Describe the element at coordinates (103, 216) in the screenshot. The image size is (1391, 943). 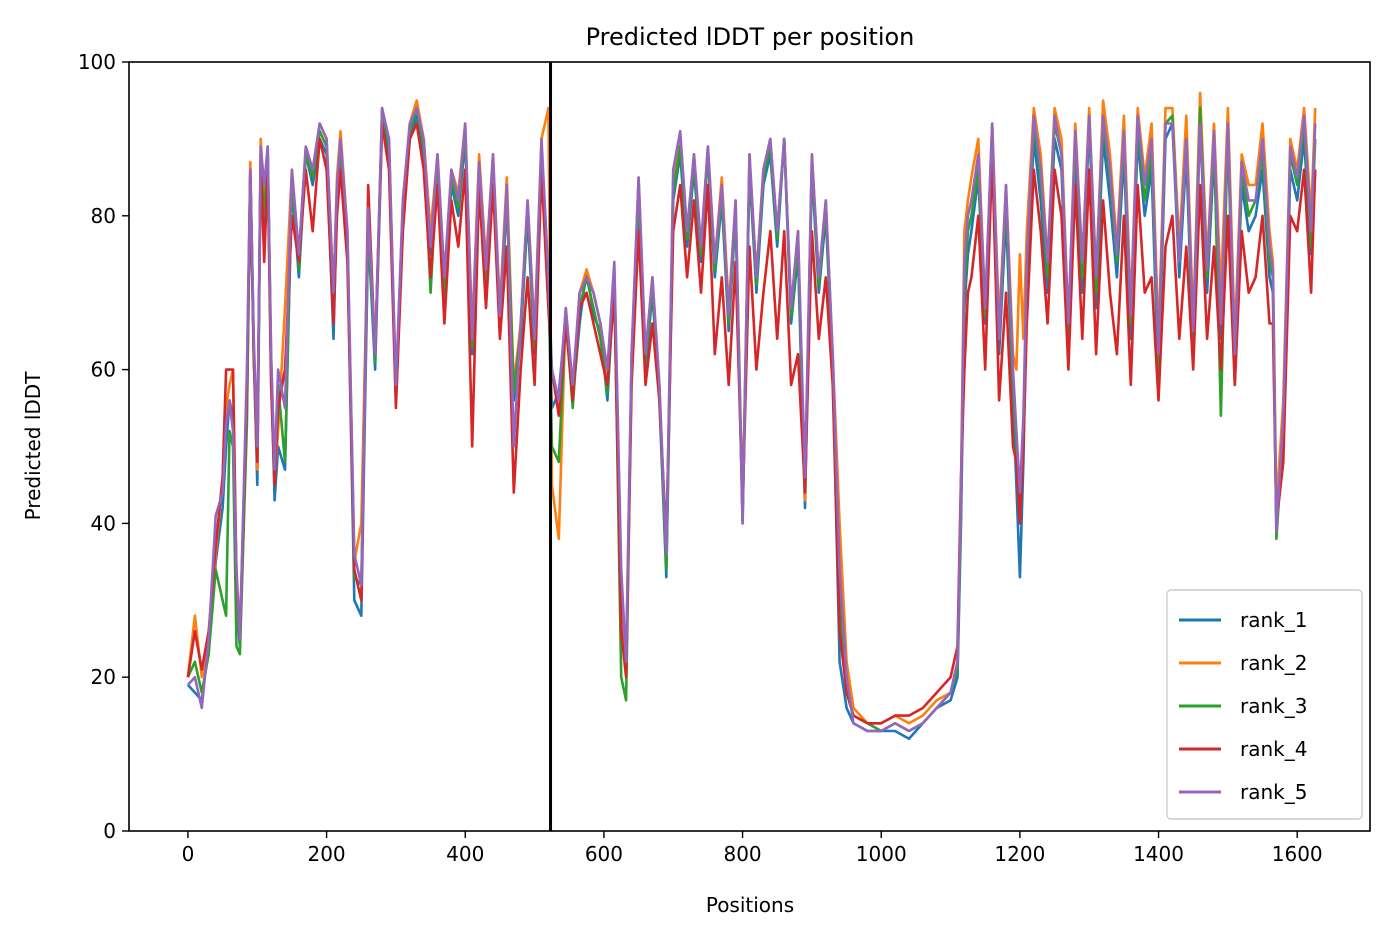
I see `y-tick-label: 80` at that location.